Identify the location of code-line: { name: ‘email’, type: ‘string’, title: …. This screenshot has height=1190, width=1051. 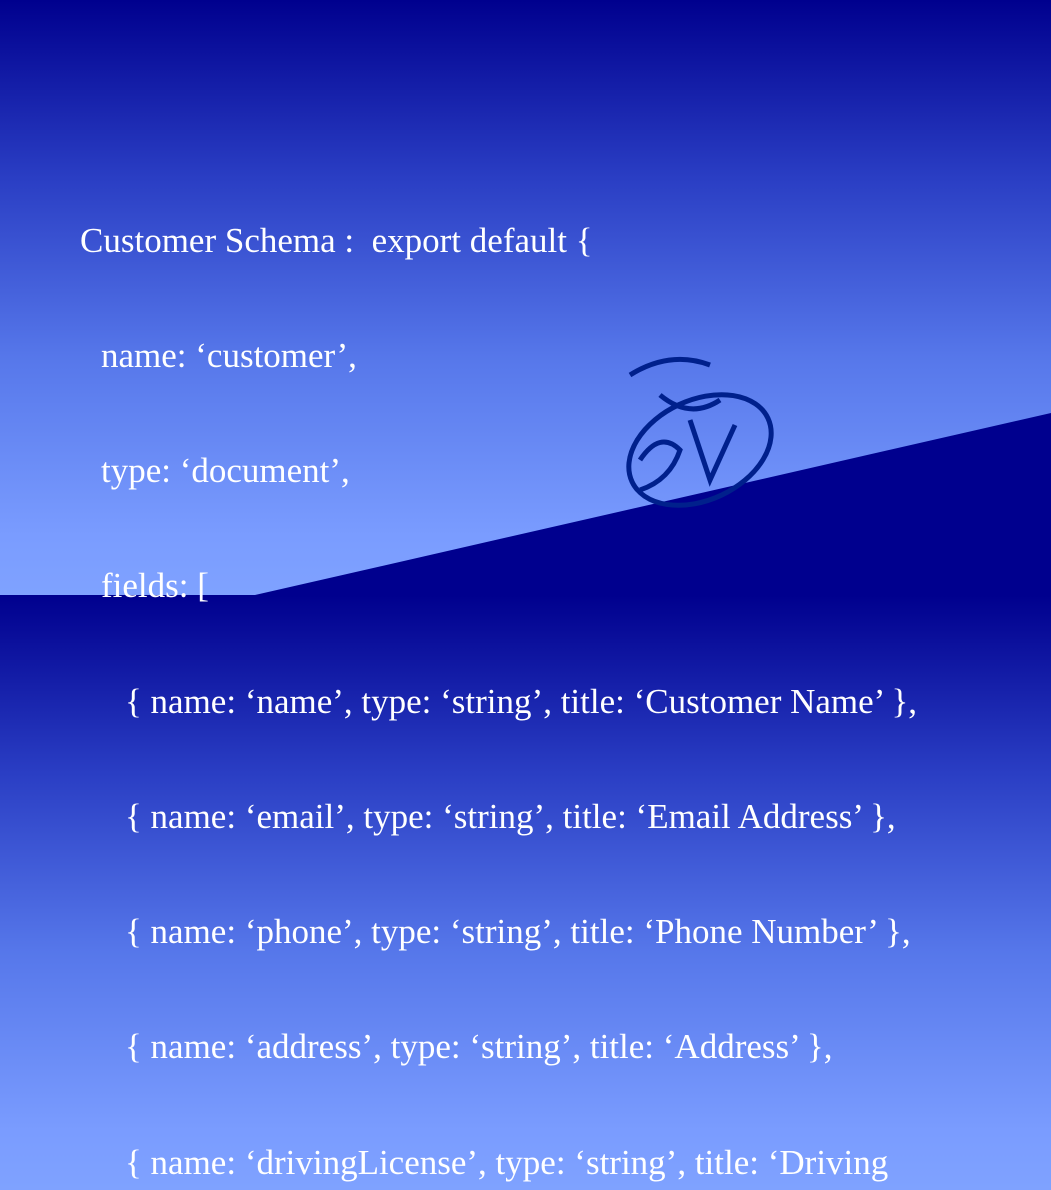
(510, 816).